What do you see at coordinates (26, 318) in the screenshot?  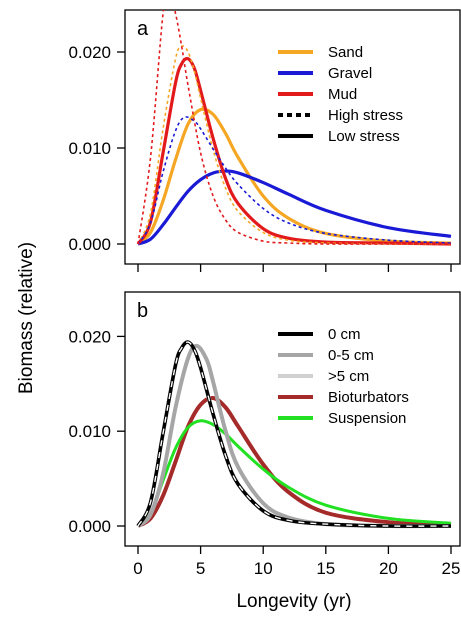 I see `y-axis-title: Biomass (relative)` at bounding box center [26, 318].